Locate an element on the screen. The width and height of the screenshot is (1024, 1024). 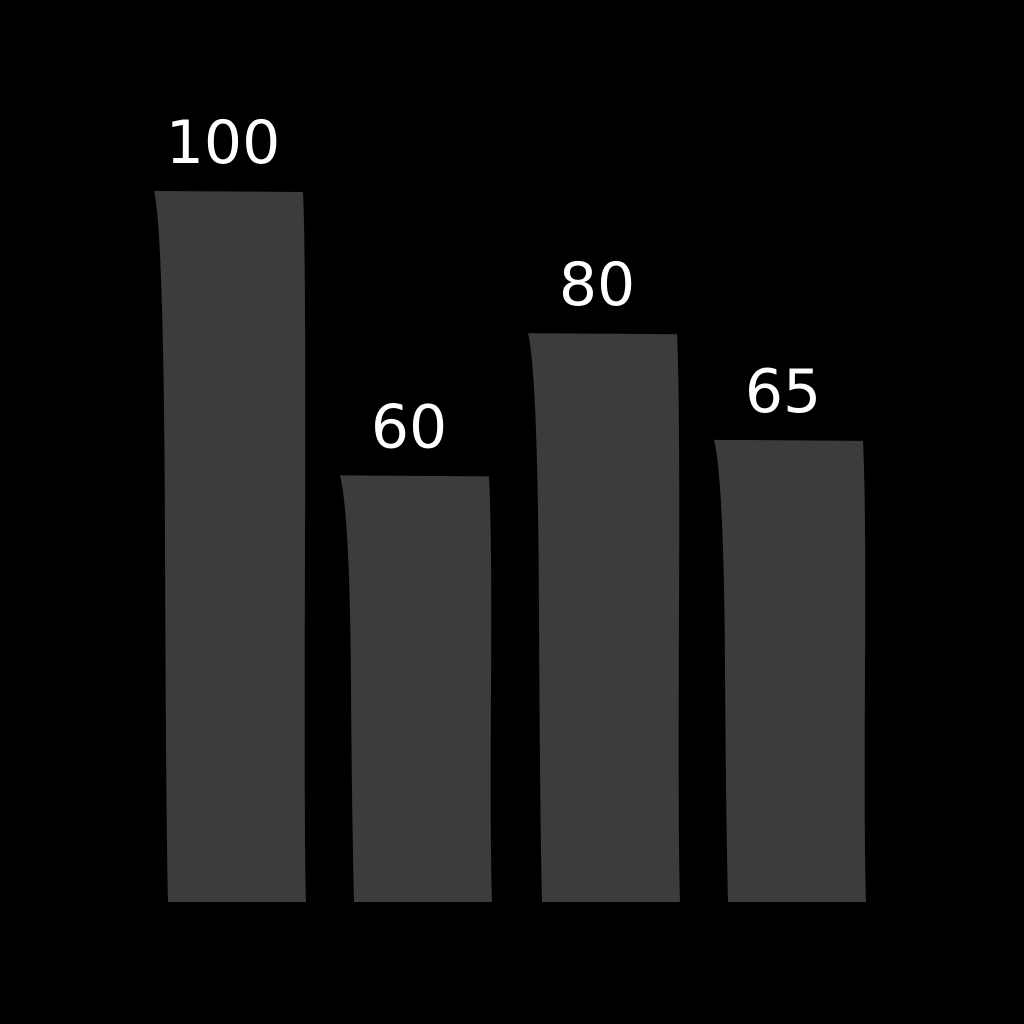
bar-value-label-4: 65 is located at coordinates (783, 392).